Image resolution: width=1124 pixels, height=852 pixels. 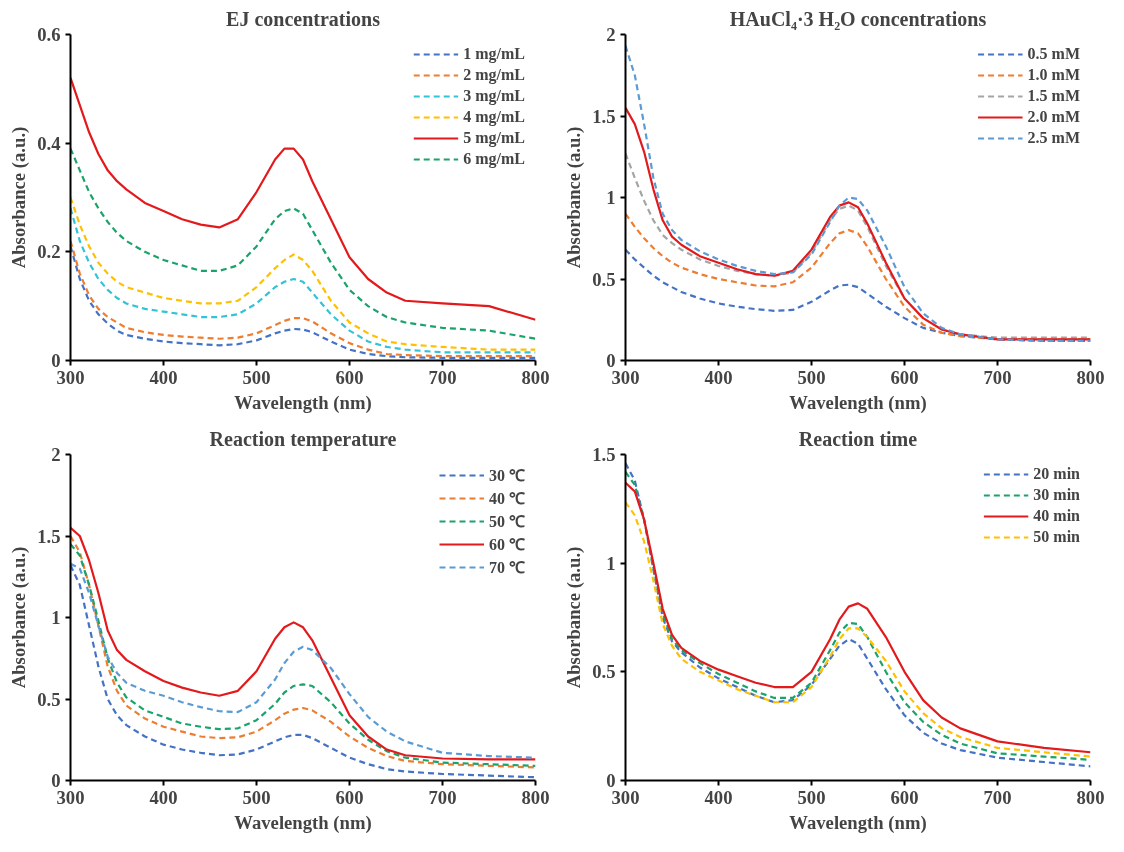 What do you see at coordinates (1056, 495) in the screenshot?
I see `legend-label: 30 min` at bounding box center [1056, 495].